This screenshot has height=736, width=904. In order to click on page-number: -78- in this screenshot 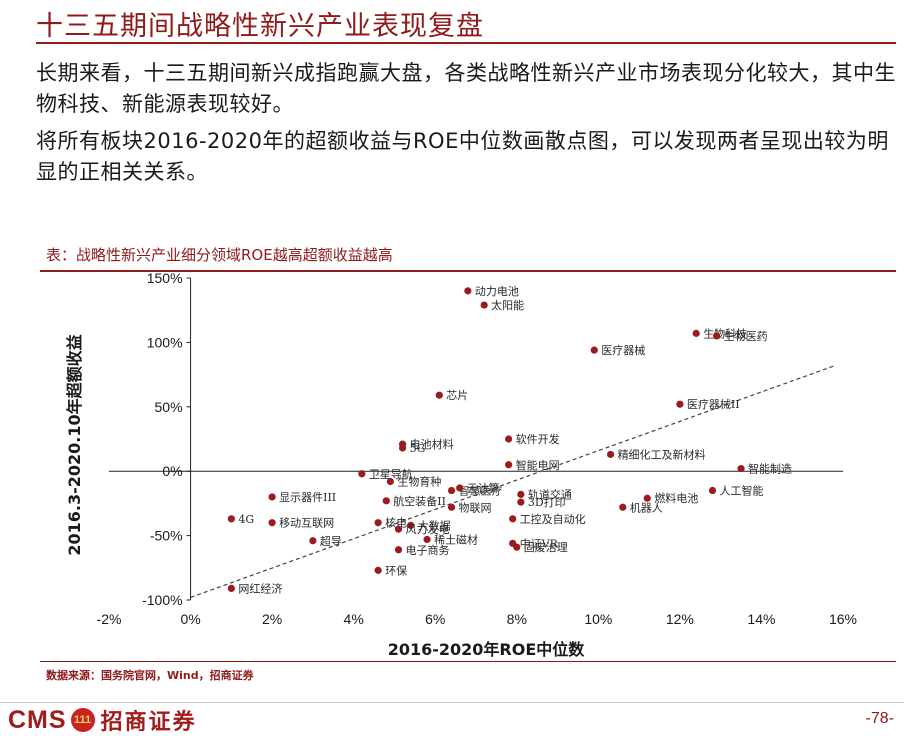, I will do `click(879, 718)`.